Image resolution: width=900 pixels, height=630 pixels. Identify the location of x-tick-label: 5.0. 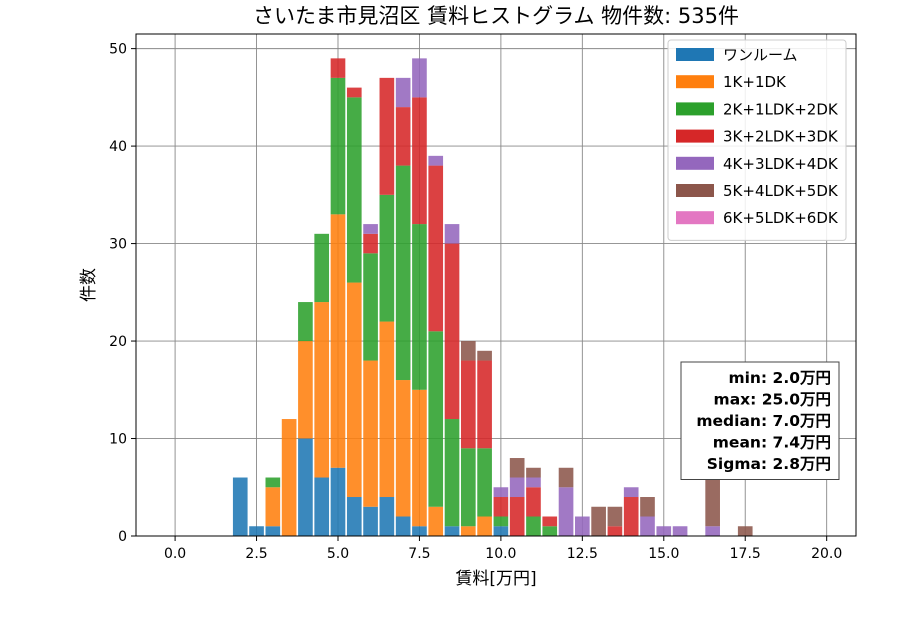
(338, 554).